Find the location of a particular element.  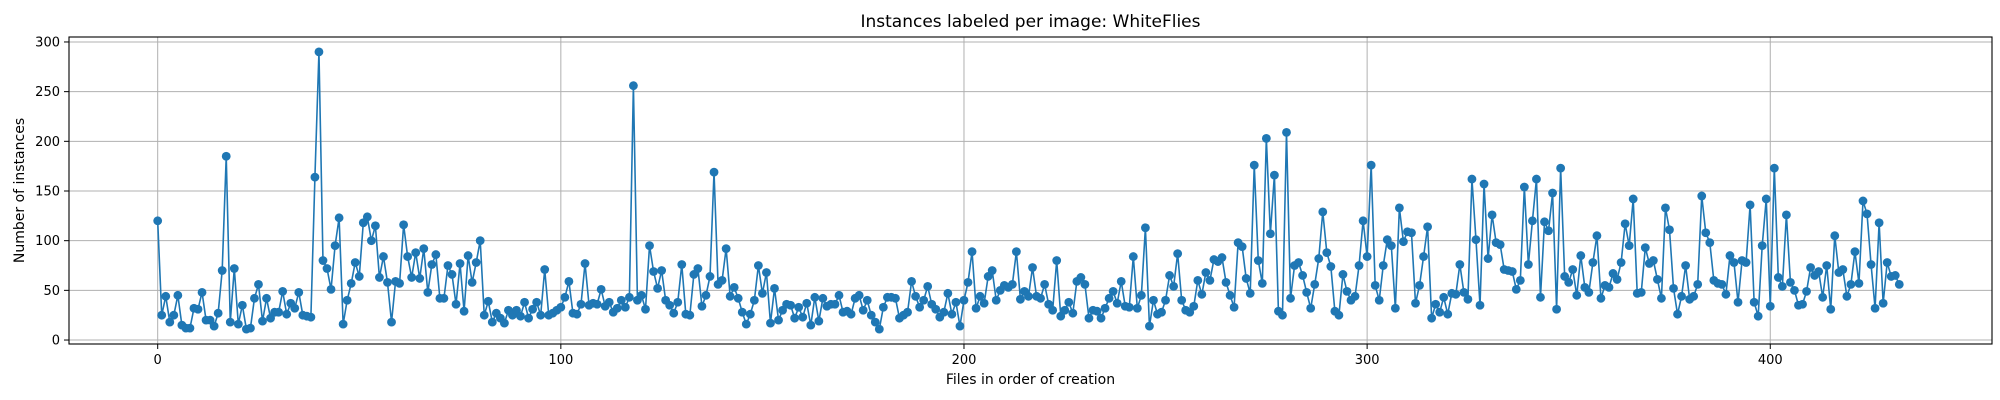

y-tick-label: 0 is located at coordinates (56, 341).